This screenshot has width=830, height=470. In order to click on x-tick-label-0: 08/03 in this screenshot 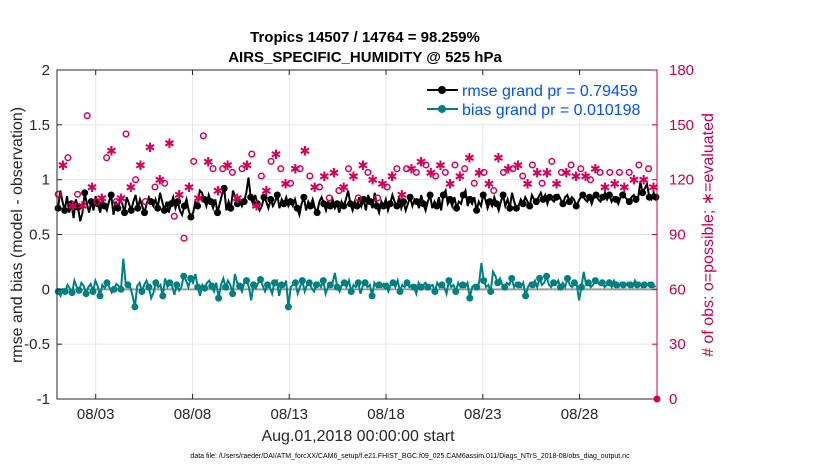, I will do `click(96, 414)`.